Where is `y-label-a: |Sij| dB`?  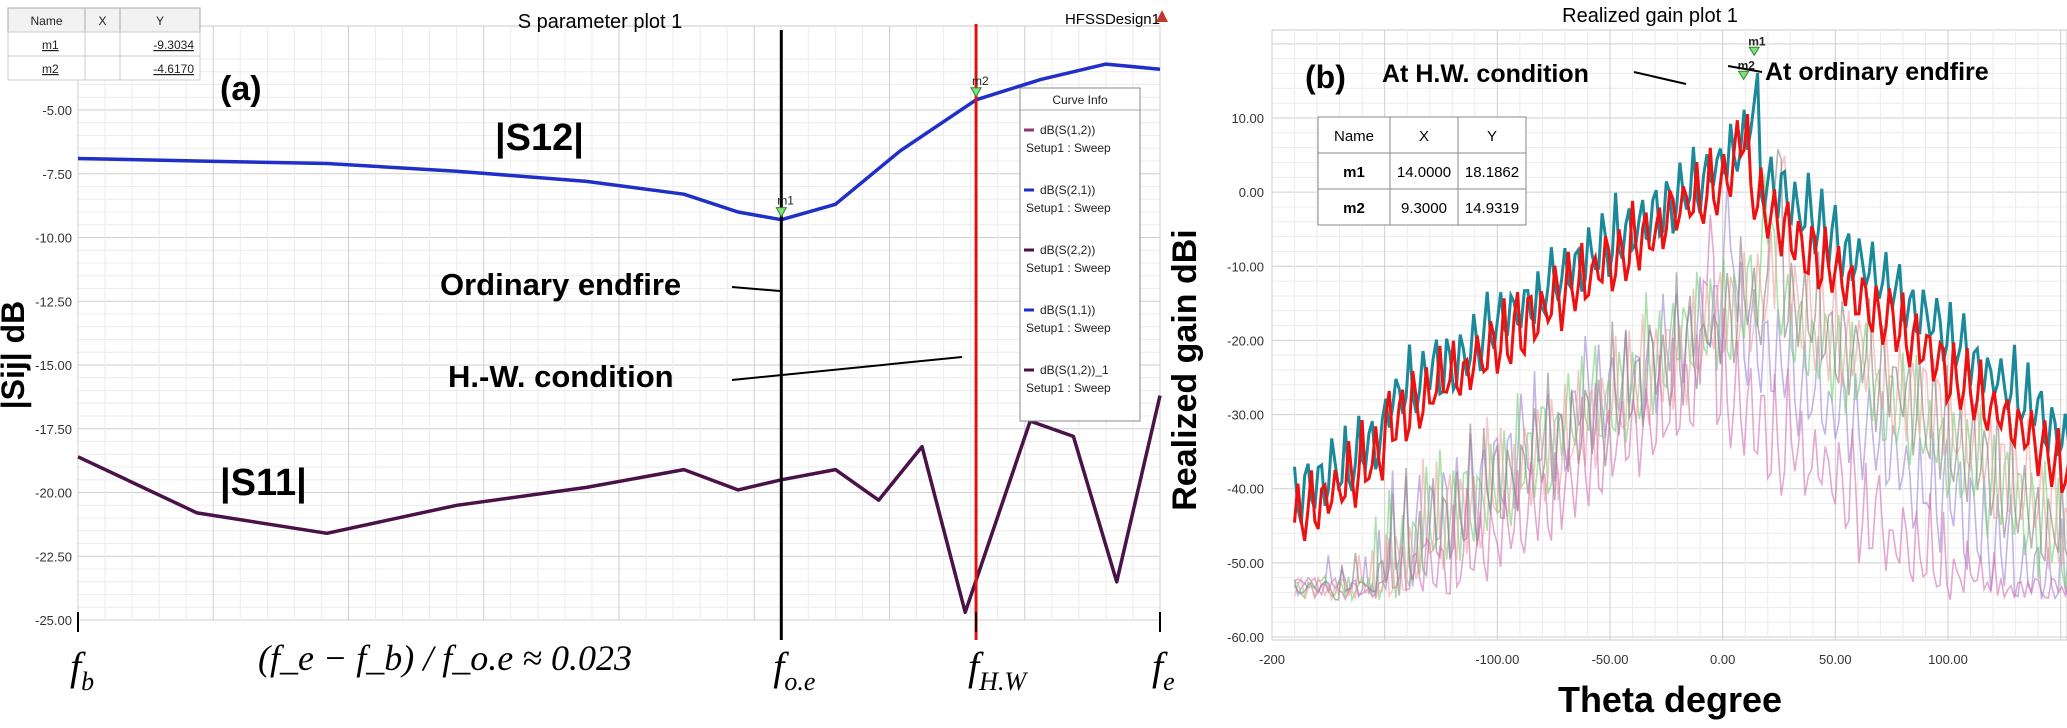 y-label-a: |Sij| dB is located at coordinates (15, 355).